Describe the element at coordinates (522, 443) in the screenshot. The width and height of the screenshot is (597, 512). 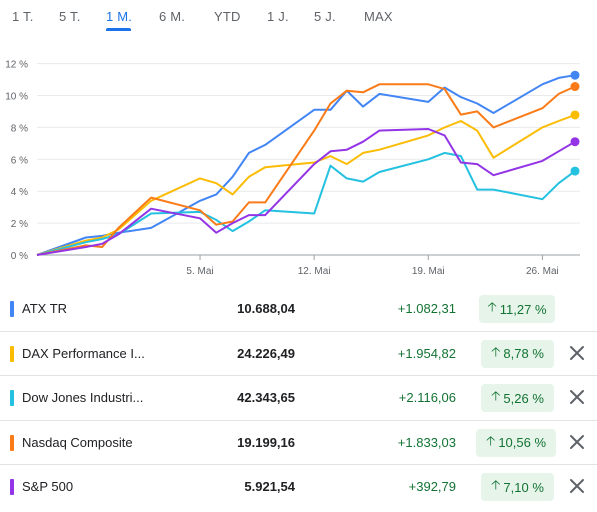
I see `percent-change-value: 10,56 %` at that location.